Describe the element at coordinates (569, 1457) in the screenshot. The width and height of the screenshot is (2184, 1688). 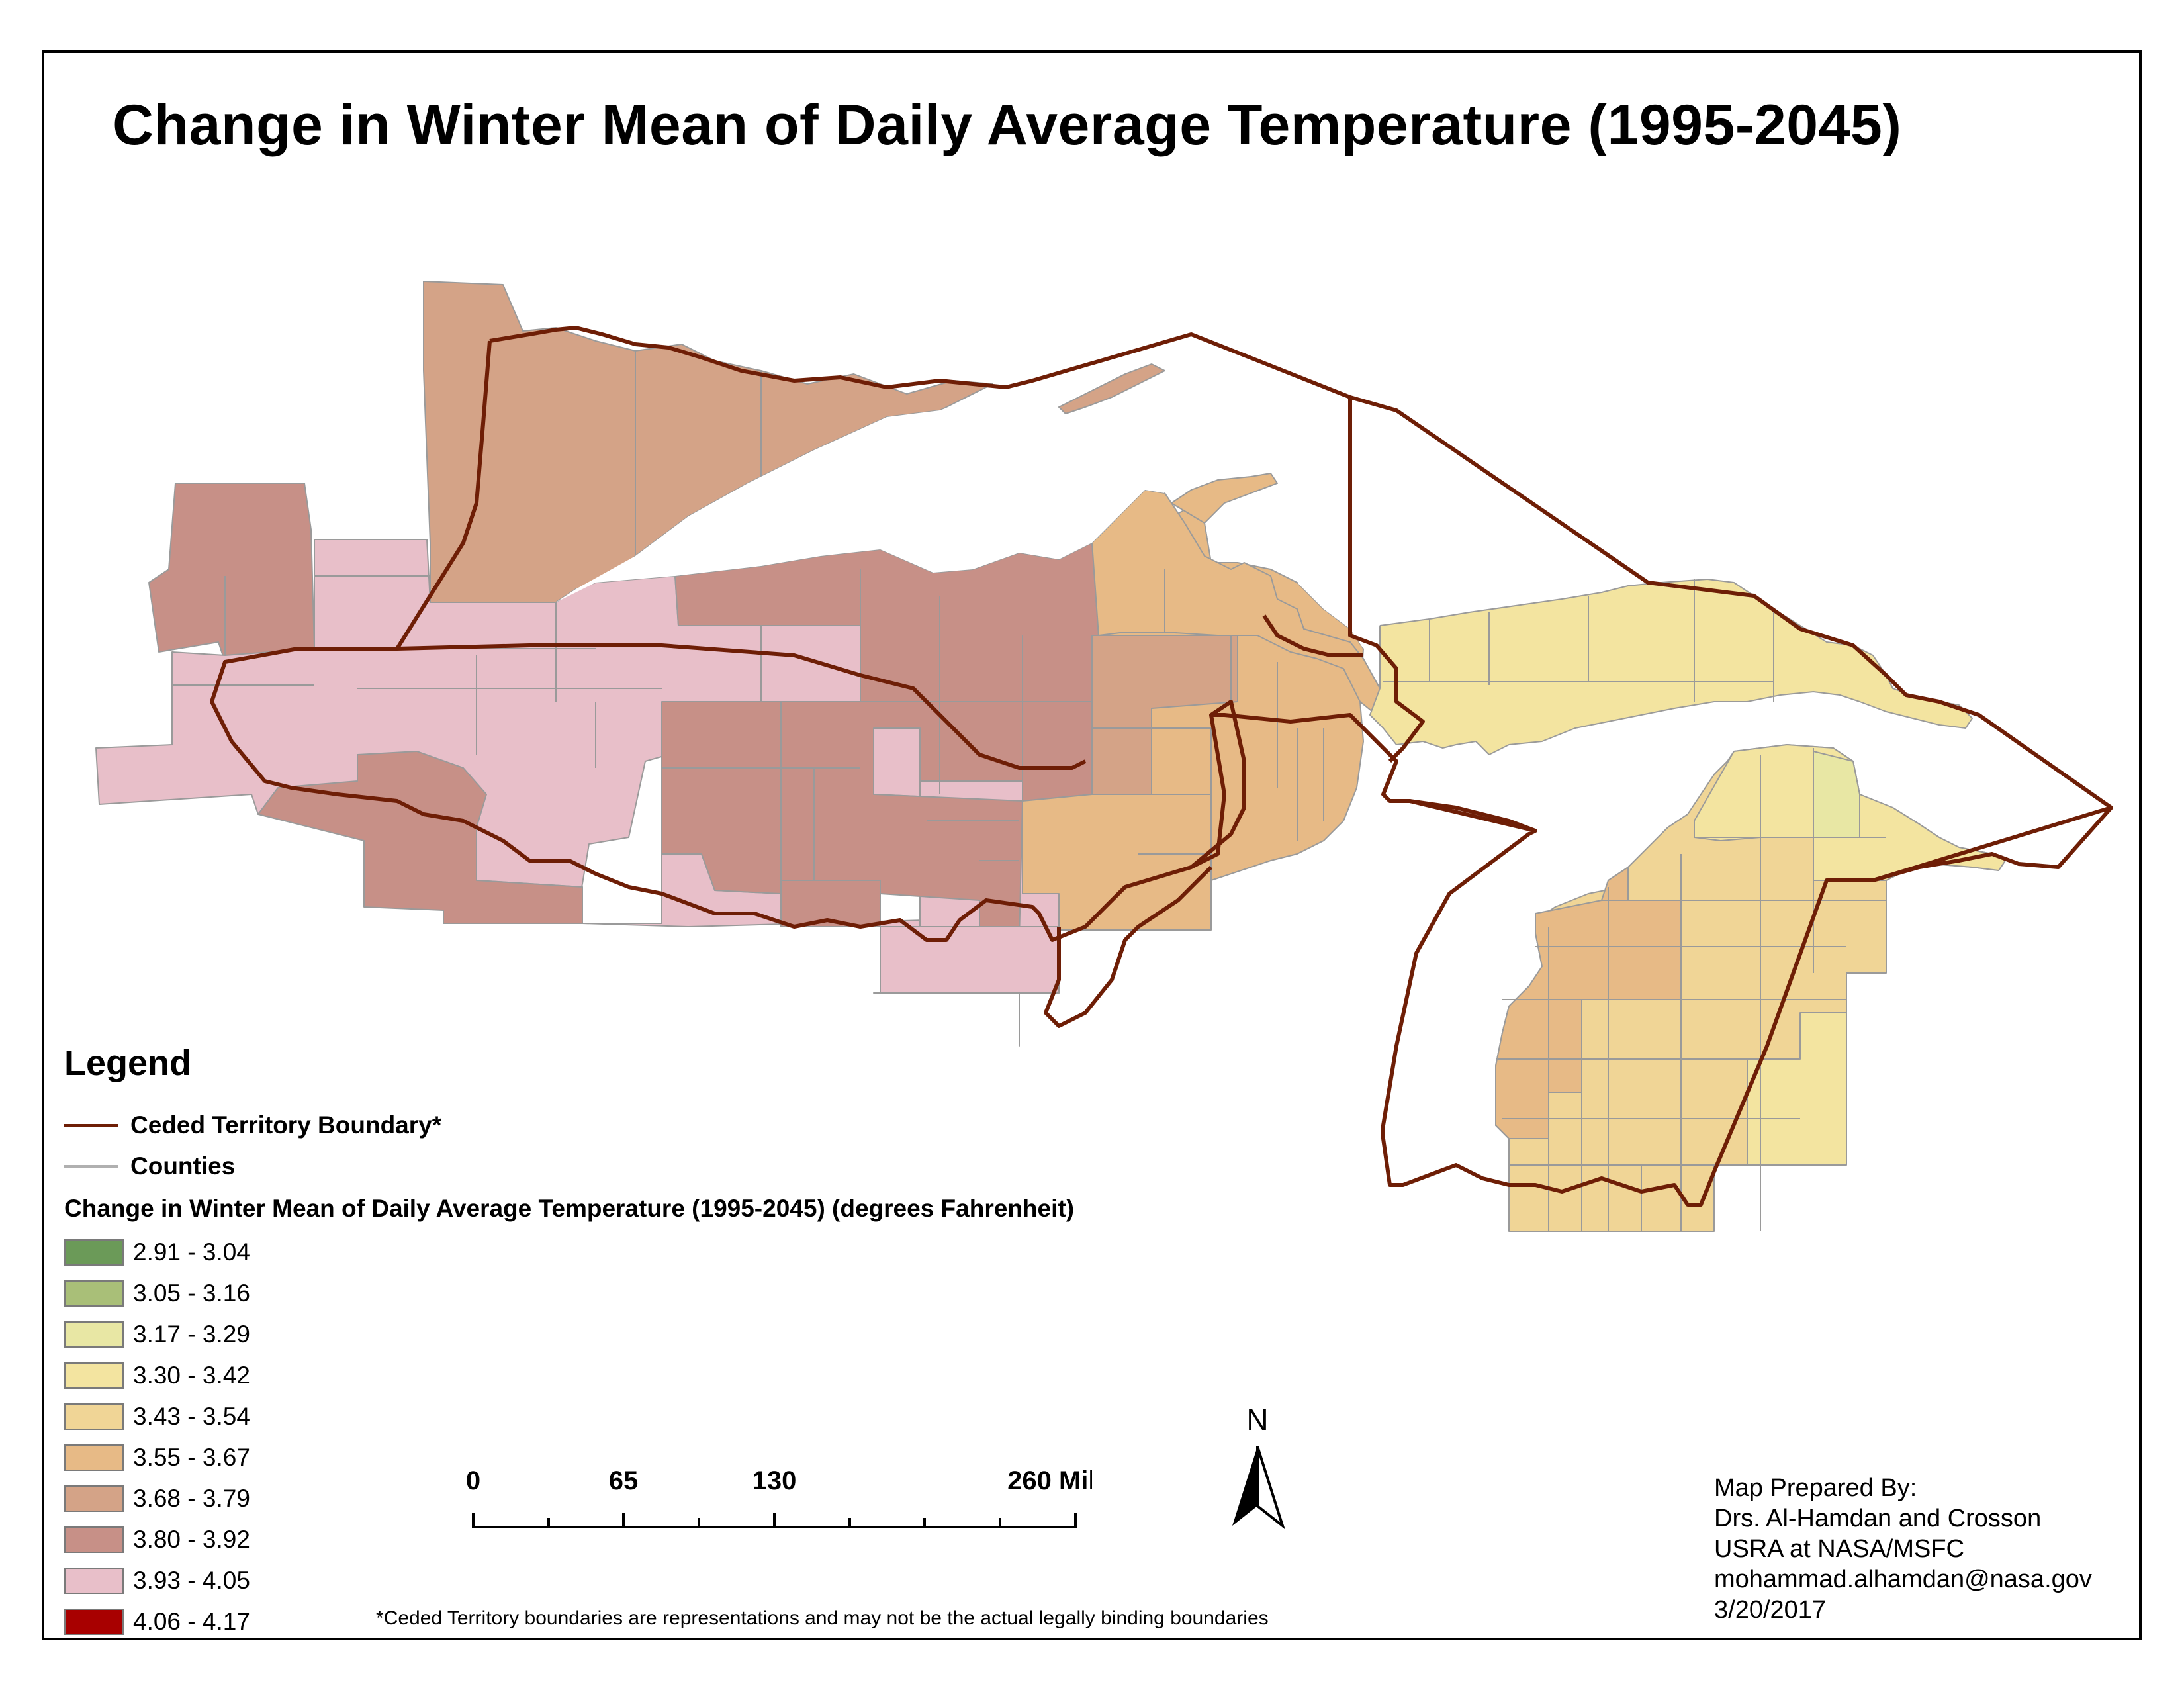
I see `legend-class-row: 3.55 - 3.67` at that location.